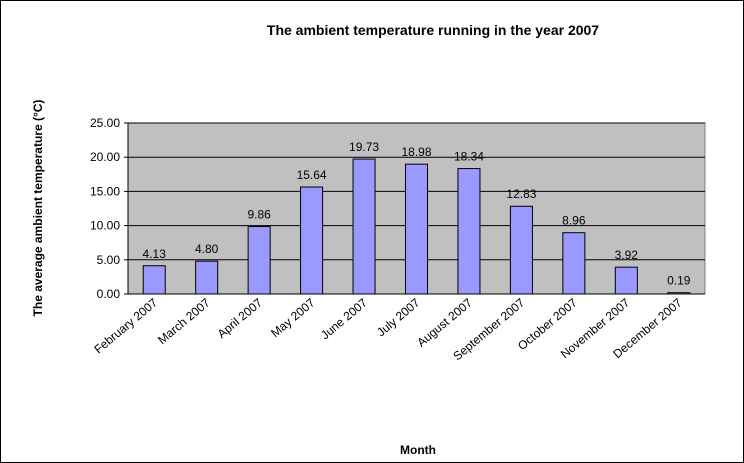 This screenshot has height=463, width=744. I want to click on y-tick-label: 15.00, so click(105, 191).